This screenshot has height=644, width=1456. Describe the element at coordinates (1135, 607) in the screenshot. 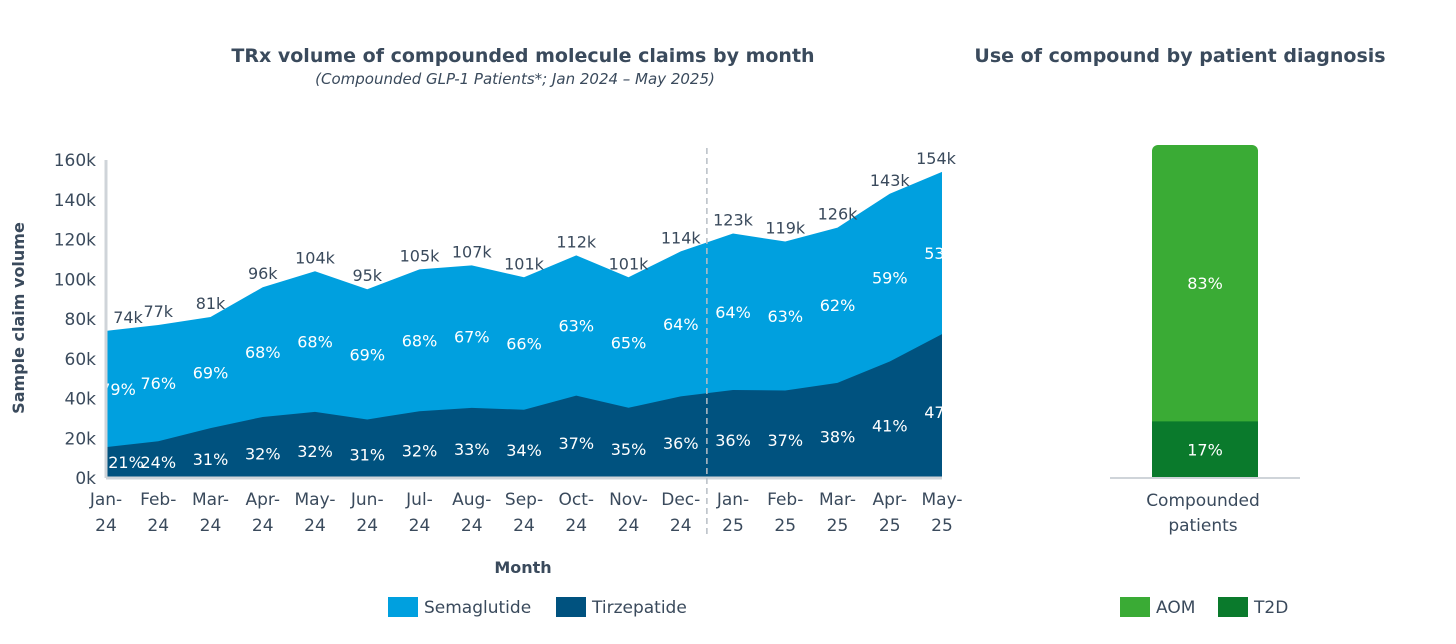

I see `legend-swatch-aom` at that location.